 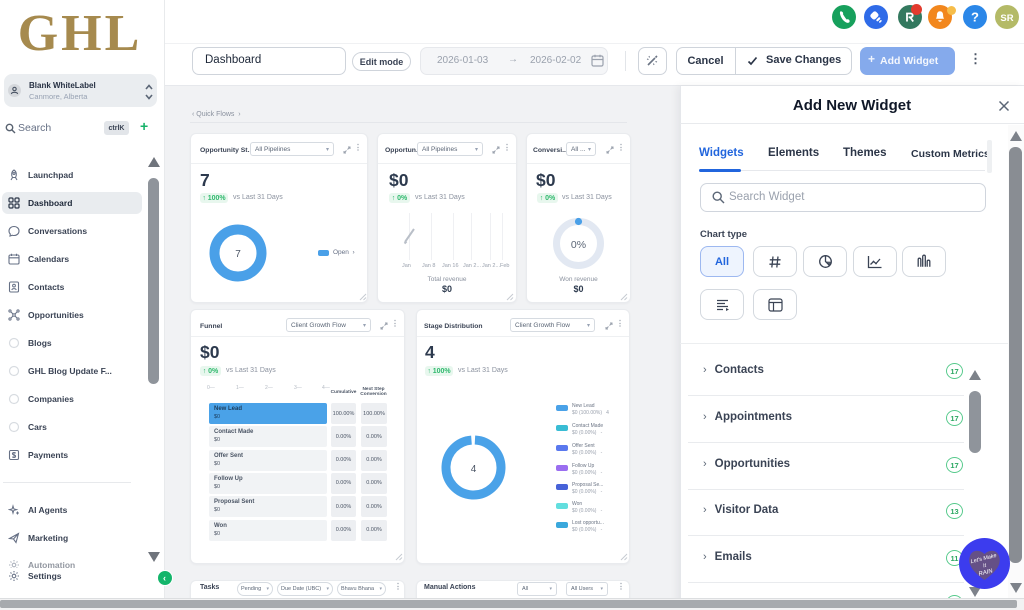 What do you see at coordinates (1006, 18) in the screenshot?
I see `svg-text: SR` at bounding box center [1006, 18].